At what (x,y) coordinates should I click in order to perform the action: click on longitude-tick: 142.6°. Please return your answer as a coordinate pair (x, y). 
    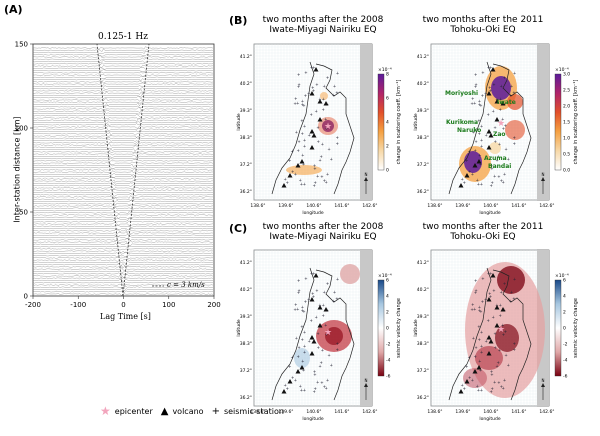
    Looking at the image, I should click on (546, 206).